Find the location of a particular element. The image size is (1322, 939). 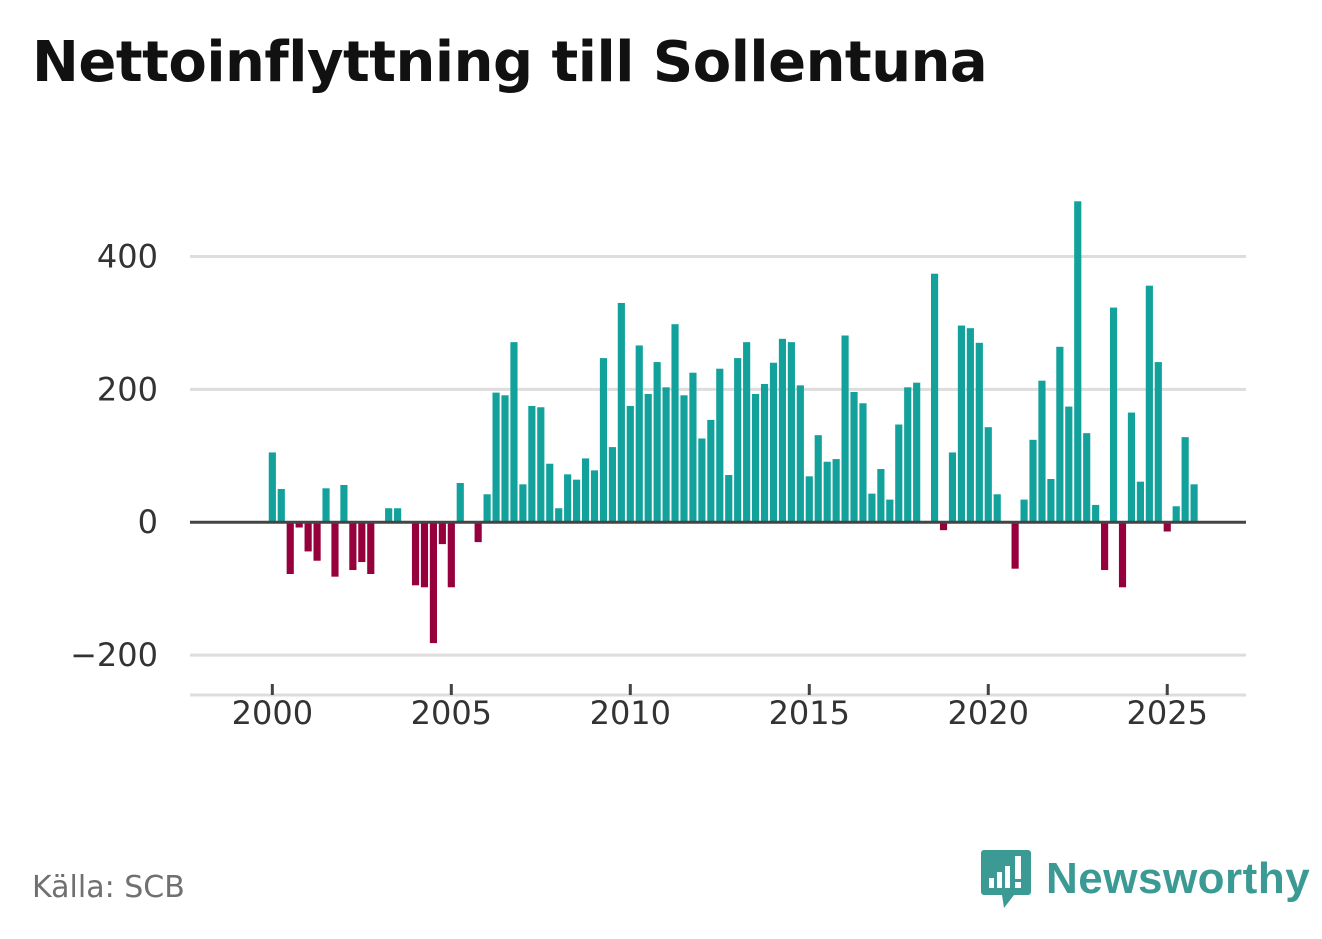

x-tick-label: 2020 is located at coordinates (988, 713).